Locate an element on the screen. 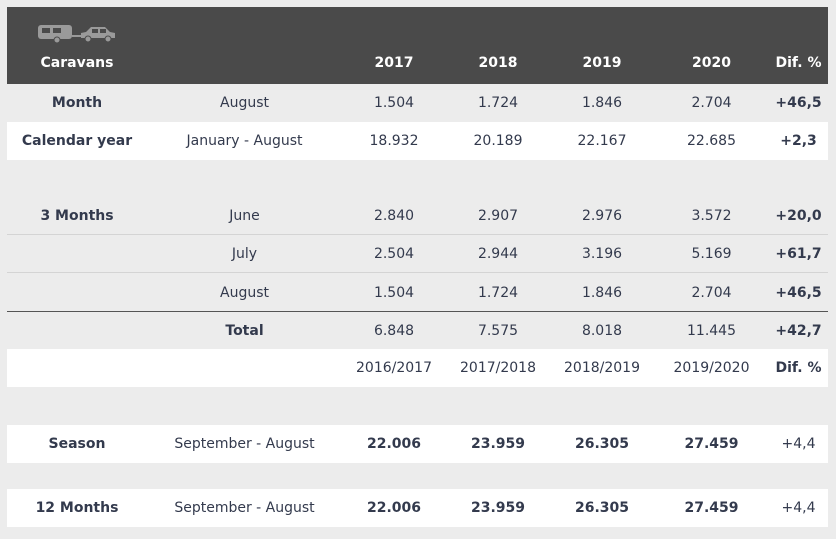 The width and height of the screenshot is (836, 539). value-cell: 2.944 is located at coordinates (498, 254).